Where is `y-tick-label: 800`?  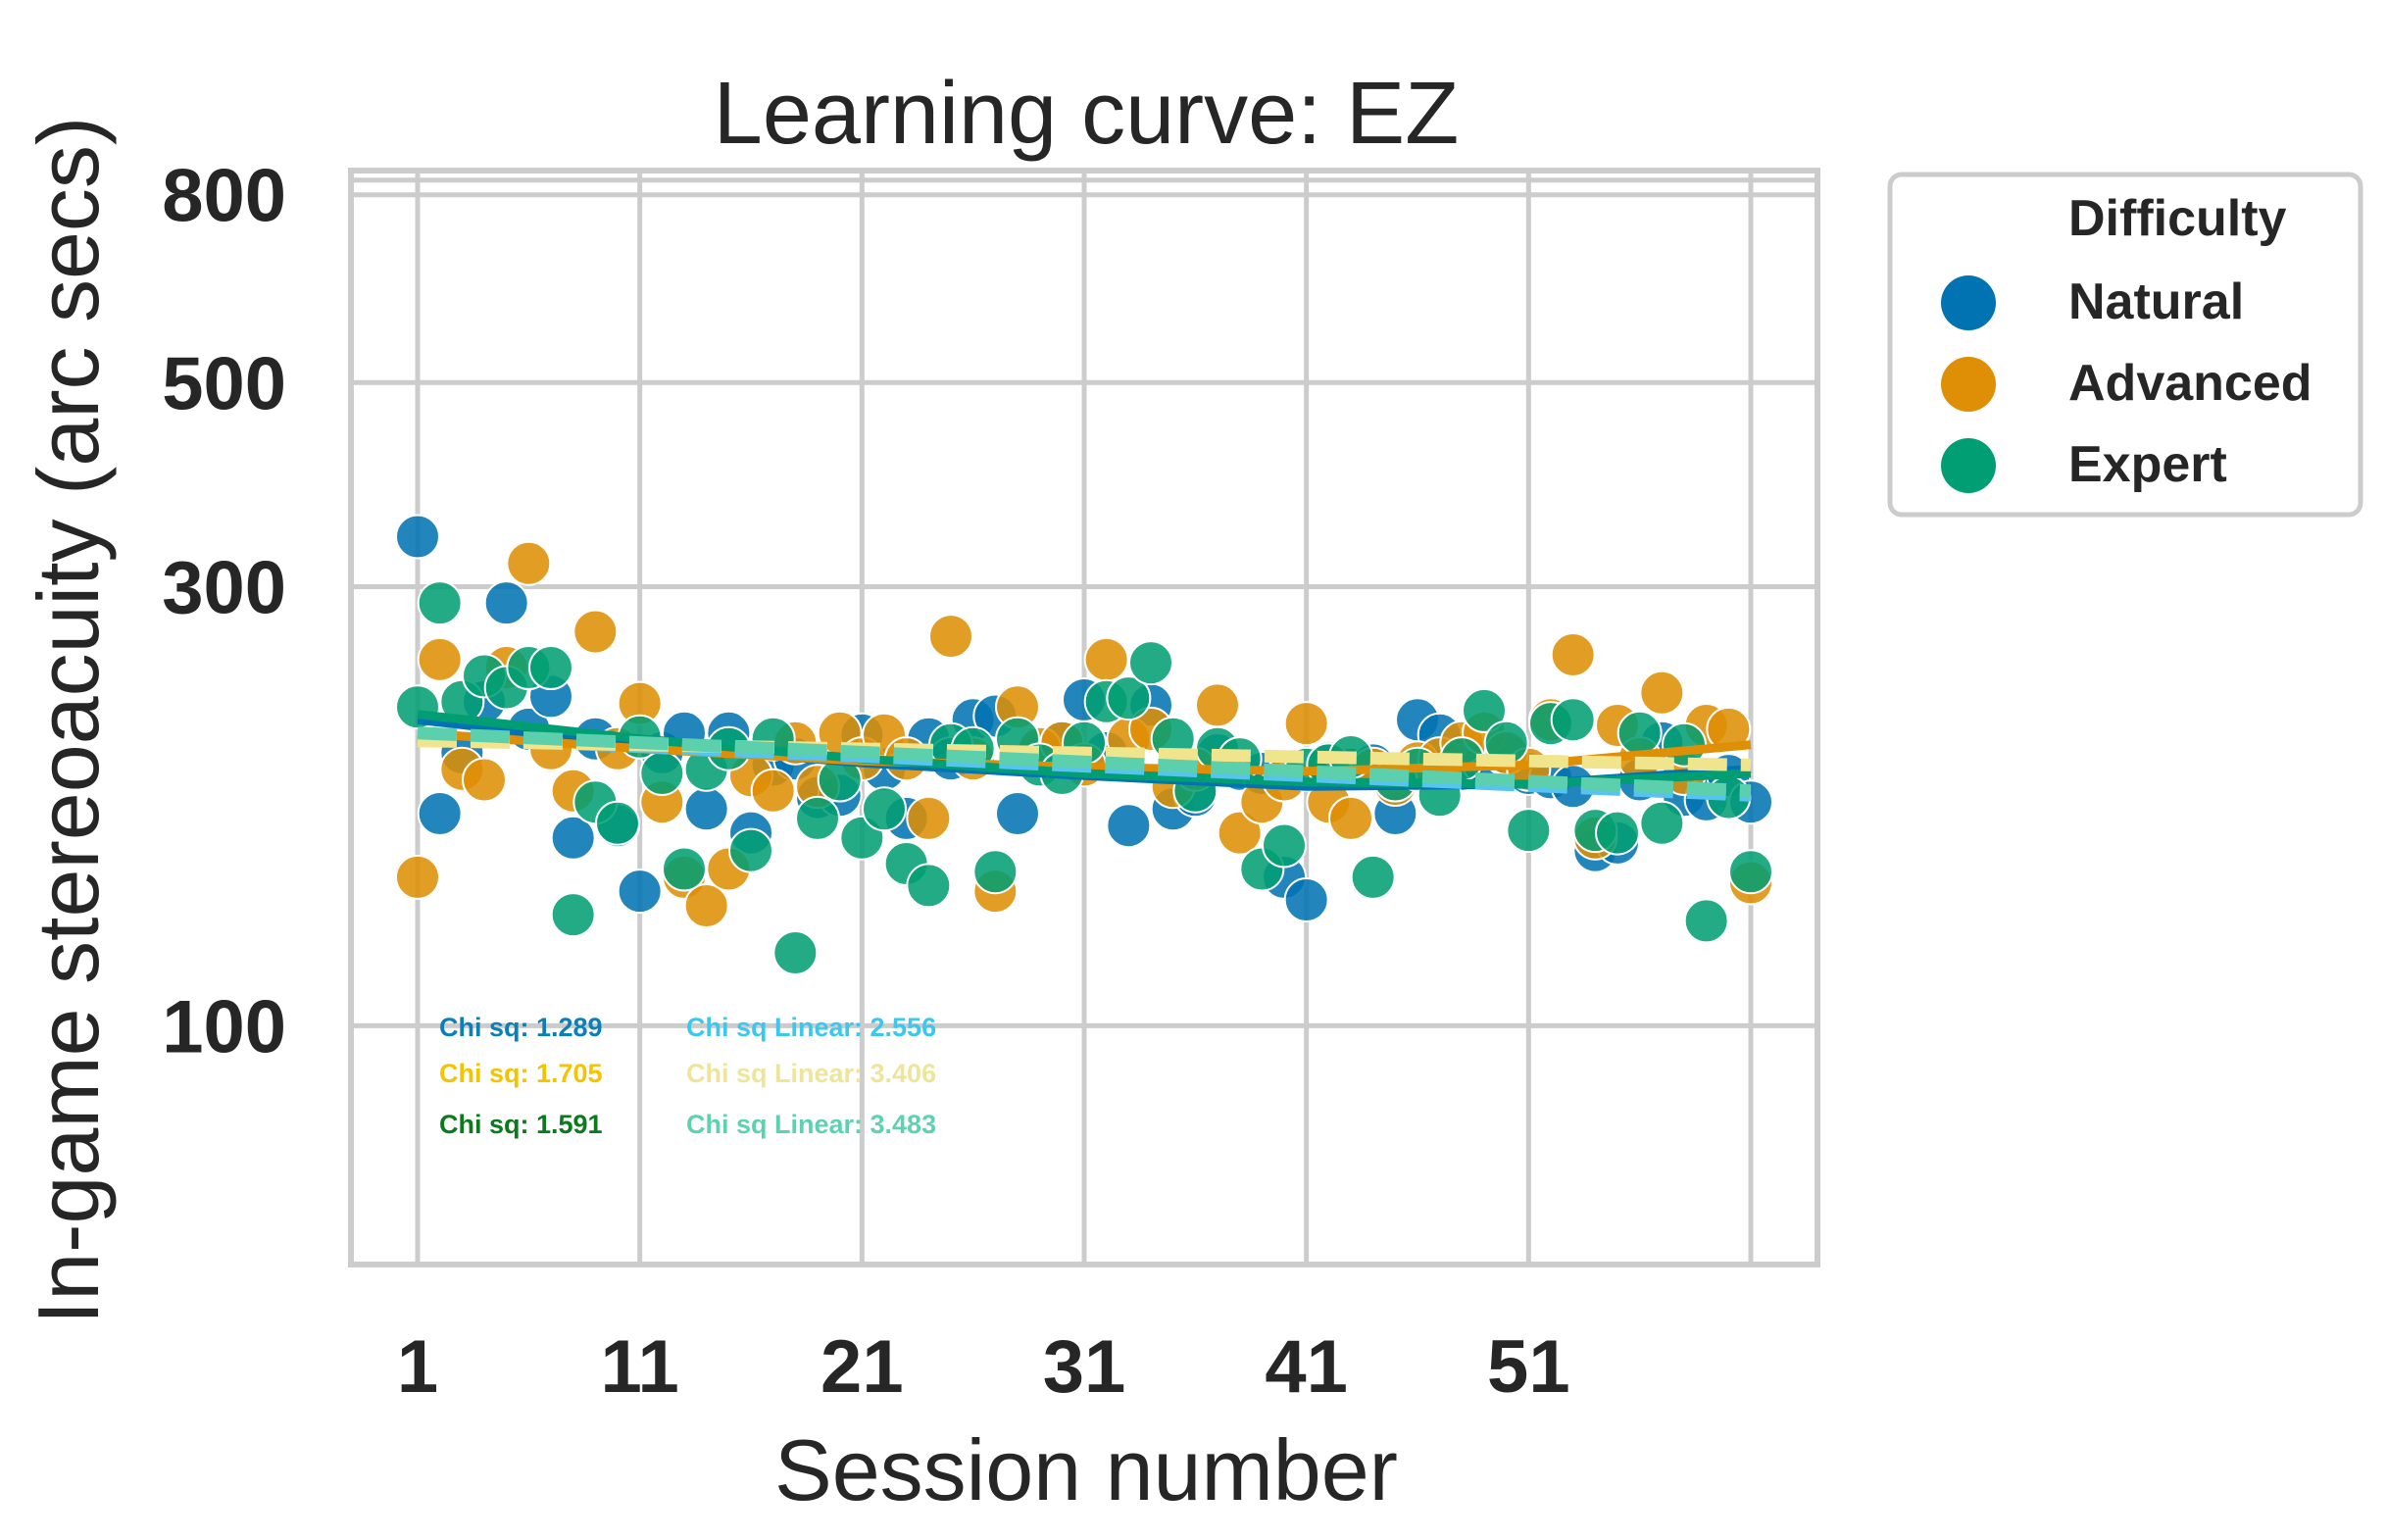
y-tick-label: 800 is located at coordinates (224, 196).